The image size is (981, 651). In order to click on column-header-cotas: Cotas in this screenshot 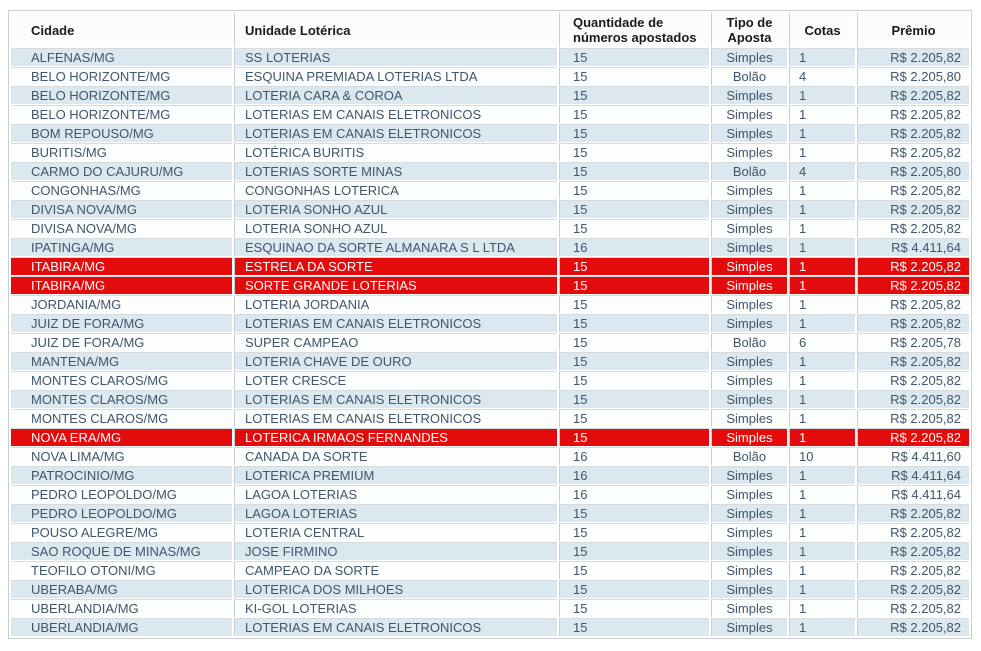, I will do `click(822, 30)`.